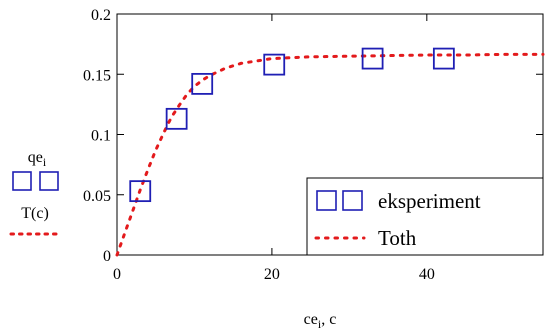 The height and width of the screenshot is (333, 548). Describe the element at coordinates (427, 274) in the screenshot. I see `x-tick-label-2: 40` at that location.